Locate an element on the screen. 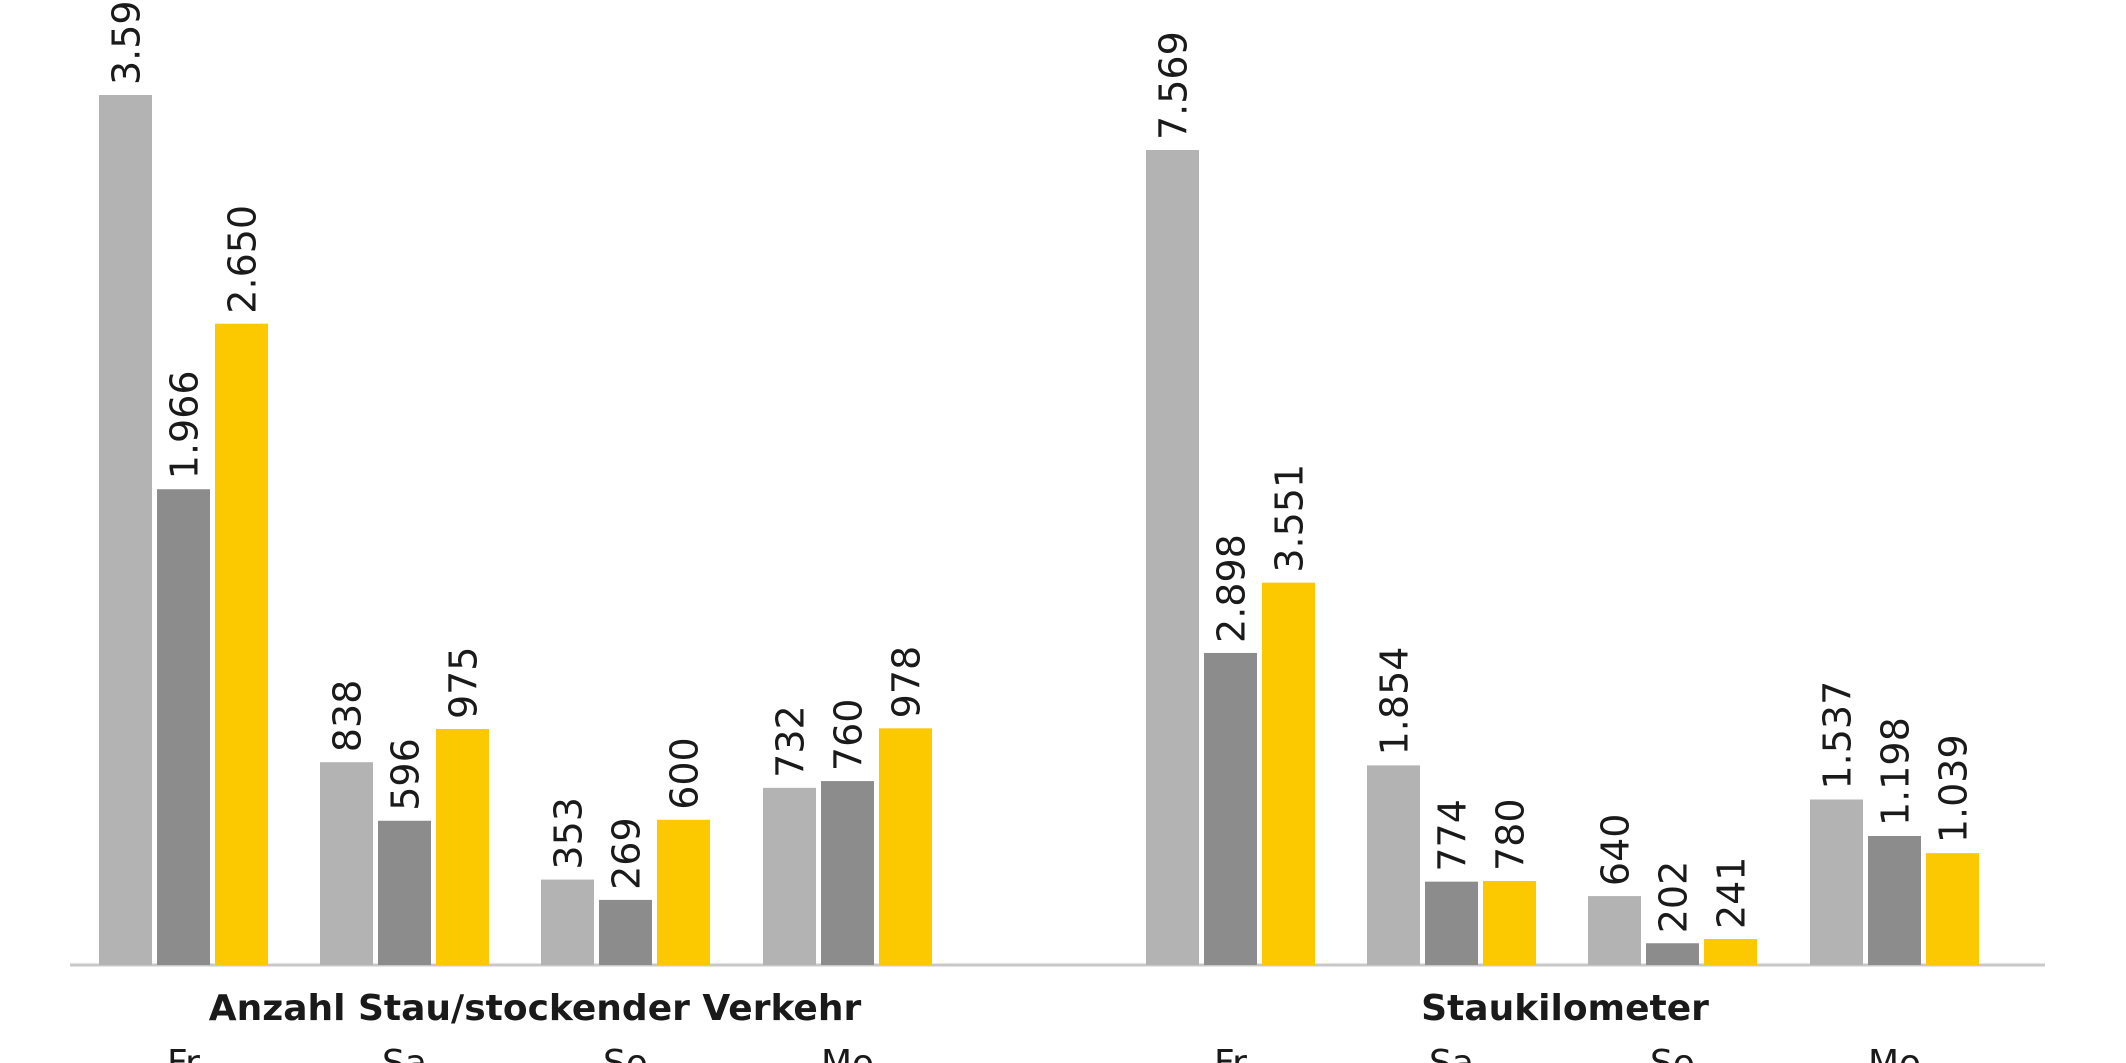 The image size is (2126, 1063). value-label: 1.039 is located at coordinates (1954, 788).